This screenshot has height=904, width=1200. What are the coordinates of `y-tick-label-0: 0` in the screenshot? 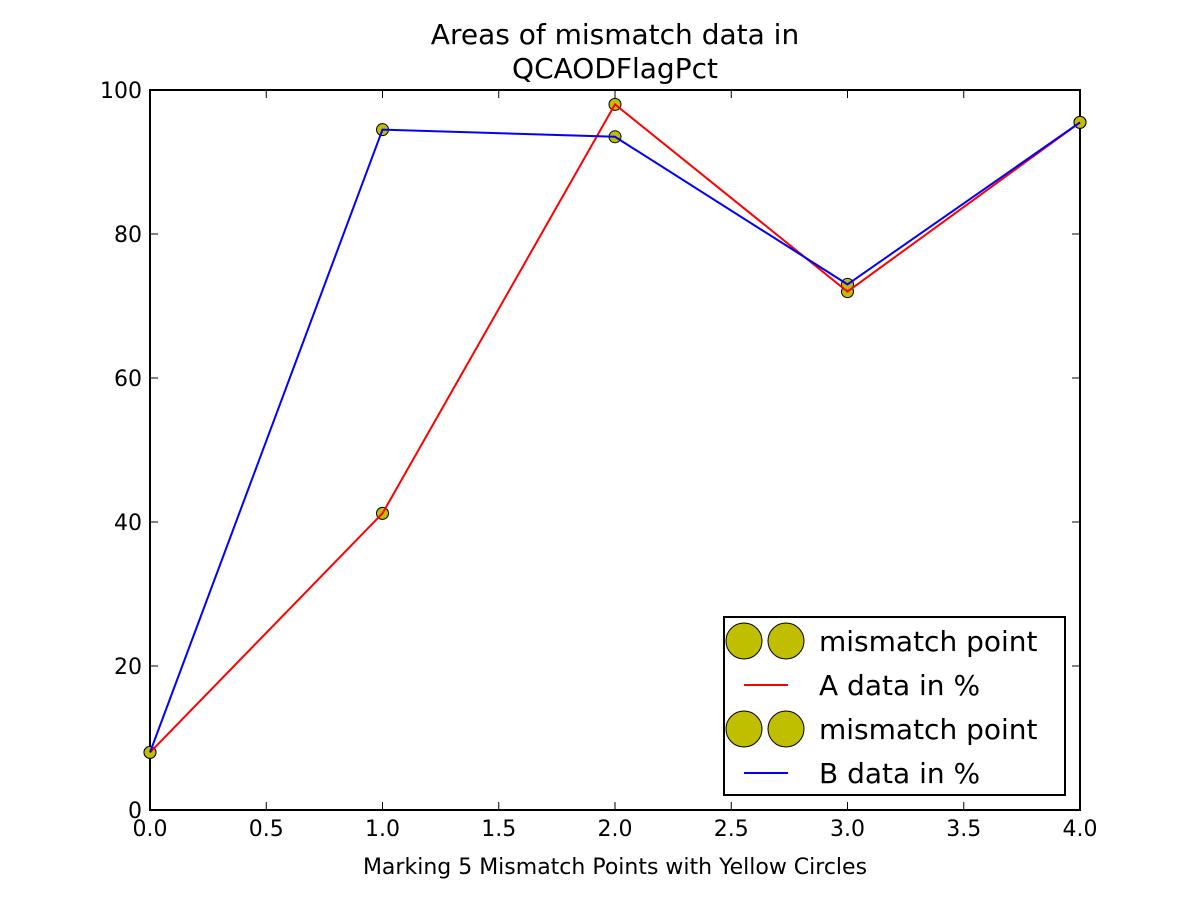 It's located at (135, 811).